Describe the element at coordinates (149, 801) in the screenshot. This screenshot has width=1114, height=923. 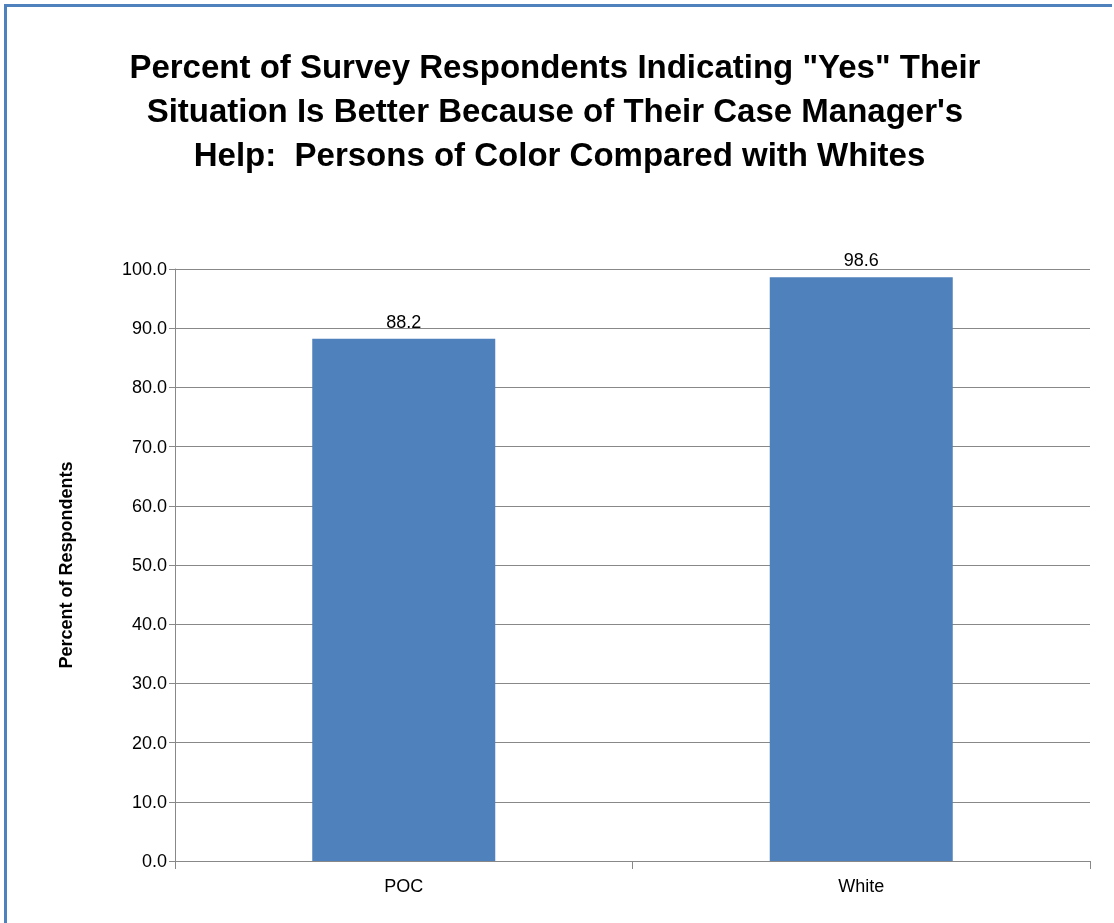
I see `y-tick-label: 10.0` at that location.